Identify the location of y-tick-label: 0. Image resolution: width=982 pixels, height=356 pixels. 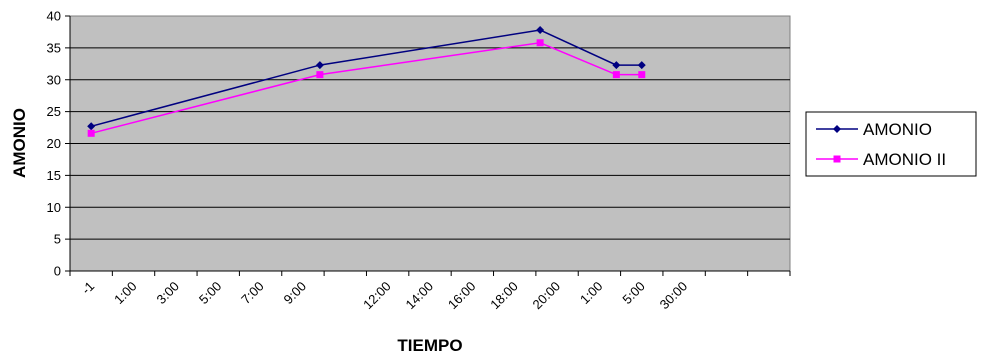
(57, 271).